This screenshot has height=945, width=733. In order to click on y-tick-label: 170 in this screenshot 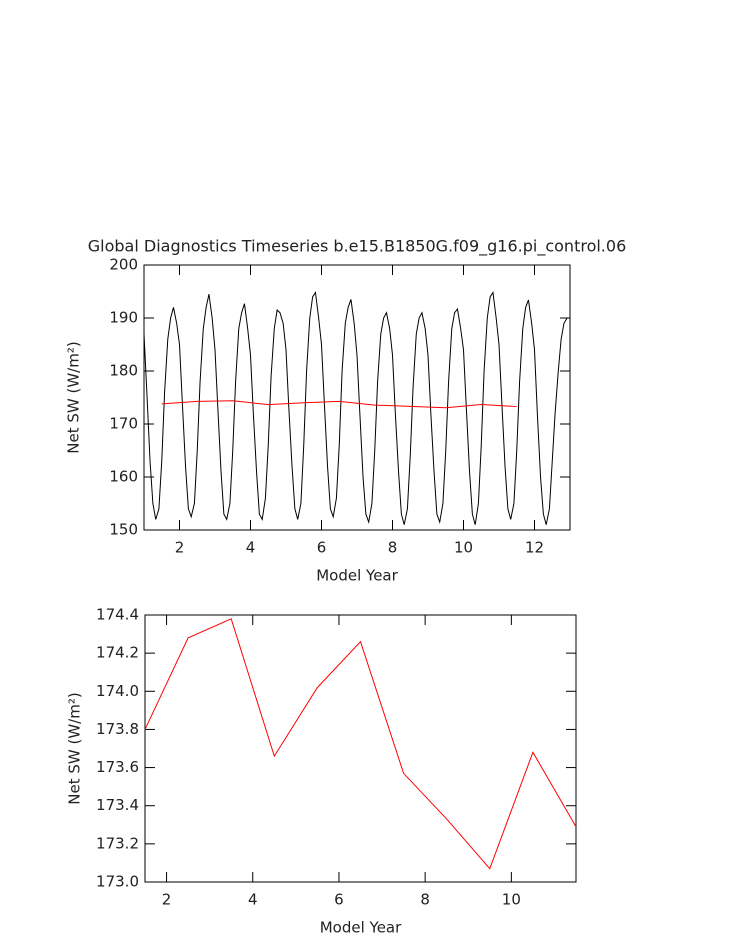, I will do `click(123, 424)`.